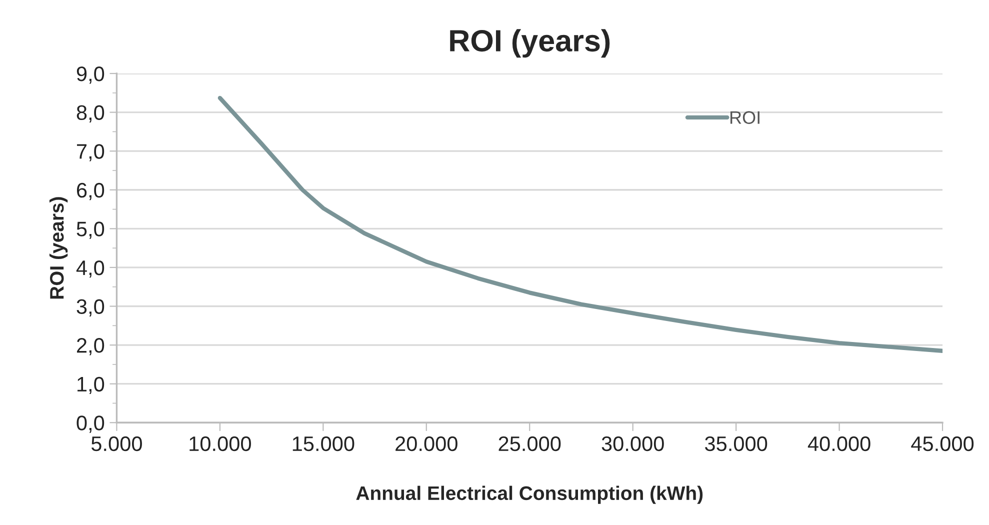 The width and height of the screenshot is (989, 525). I want to click on x-tick-label: 35.000, so click(736, 444).